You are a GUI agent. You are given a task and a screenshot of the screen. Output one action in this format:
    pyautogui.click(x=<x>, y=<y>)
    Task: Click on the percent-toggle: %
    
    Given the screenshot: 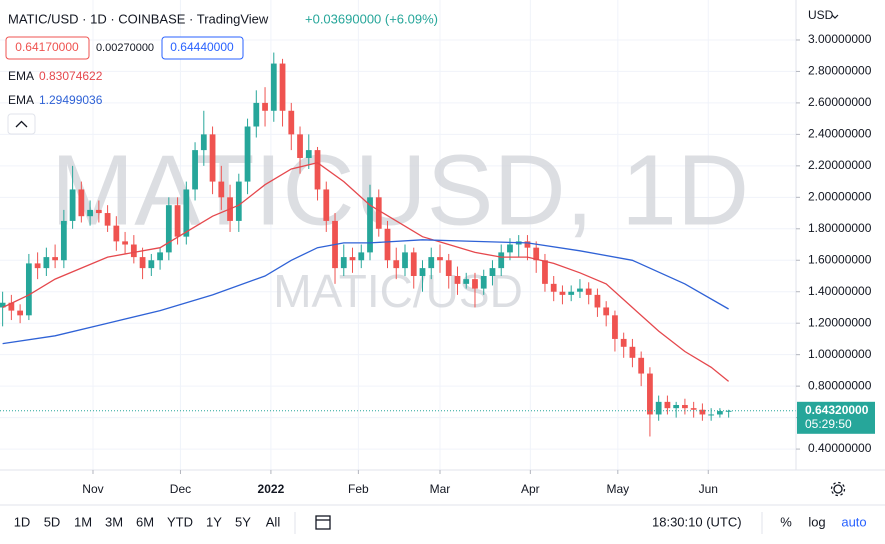 What is the action you would take?
    pyautogui.click(x=786, y=521)
    